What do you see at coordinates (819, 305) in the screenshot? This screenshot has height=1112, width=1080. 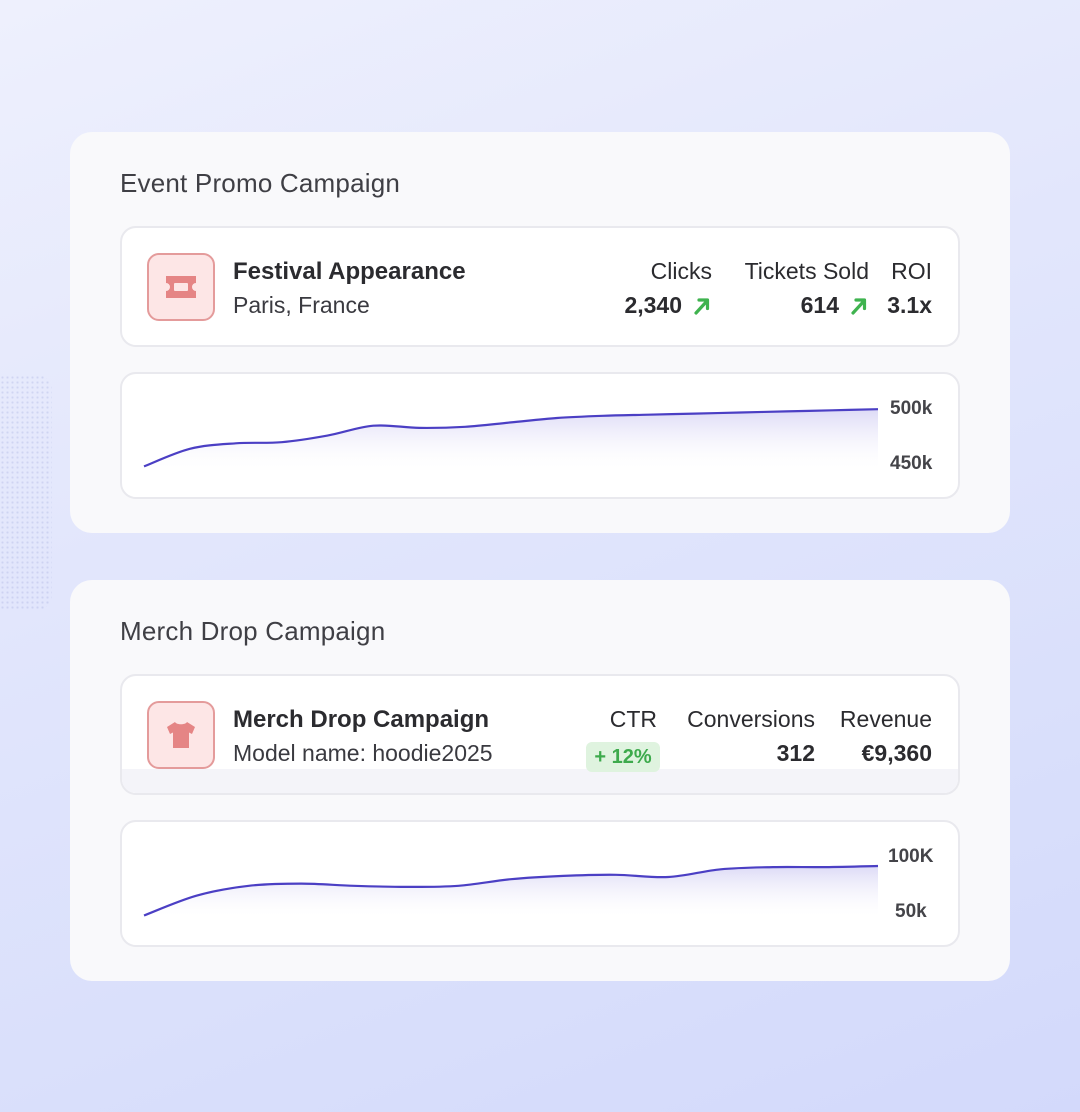 I see `tickets-sold-value: 614` at bounding box center [819, 305].